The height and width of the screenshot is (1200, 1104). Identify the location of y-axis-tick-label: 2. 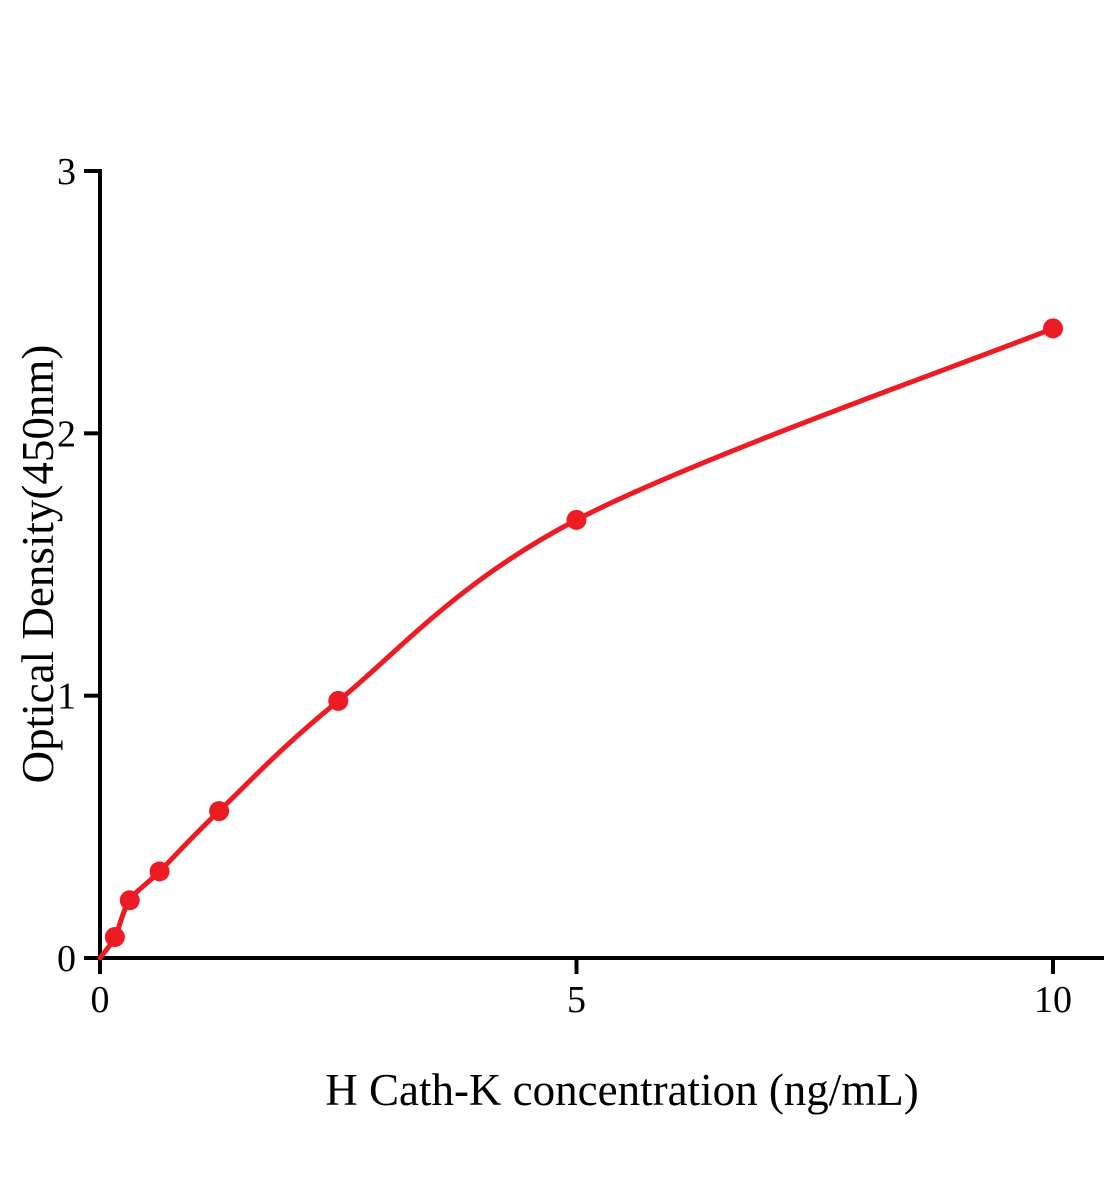
(66, 434).